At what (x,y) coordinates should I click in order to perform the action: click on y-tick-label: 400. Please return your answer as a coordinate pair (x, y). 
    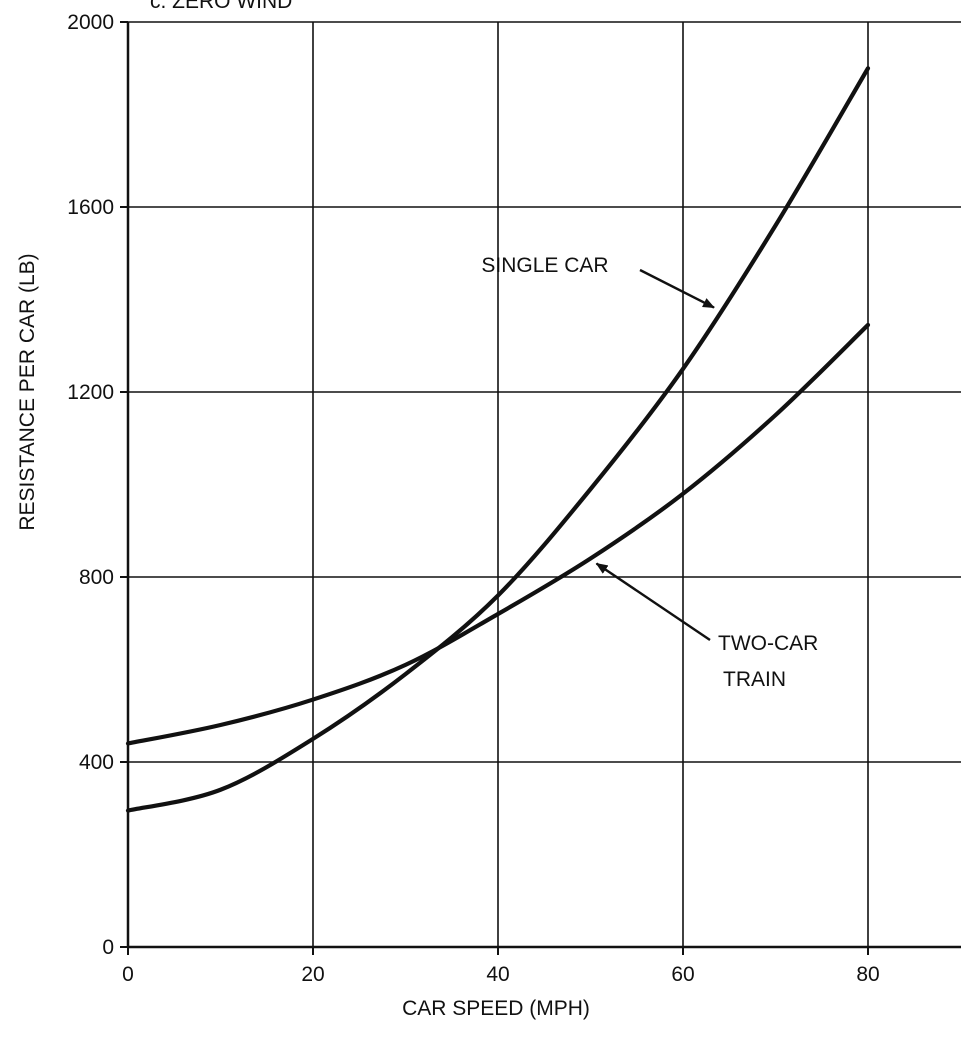
    Looking at the image, I should click on (96, 762).